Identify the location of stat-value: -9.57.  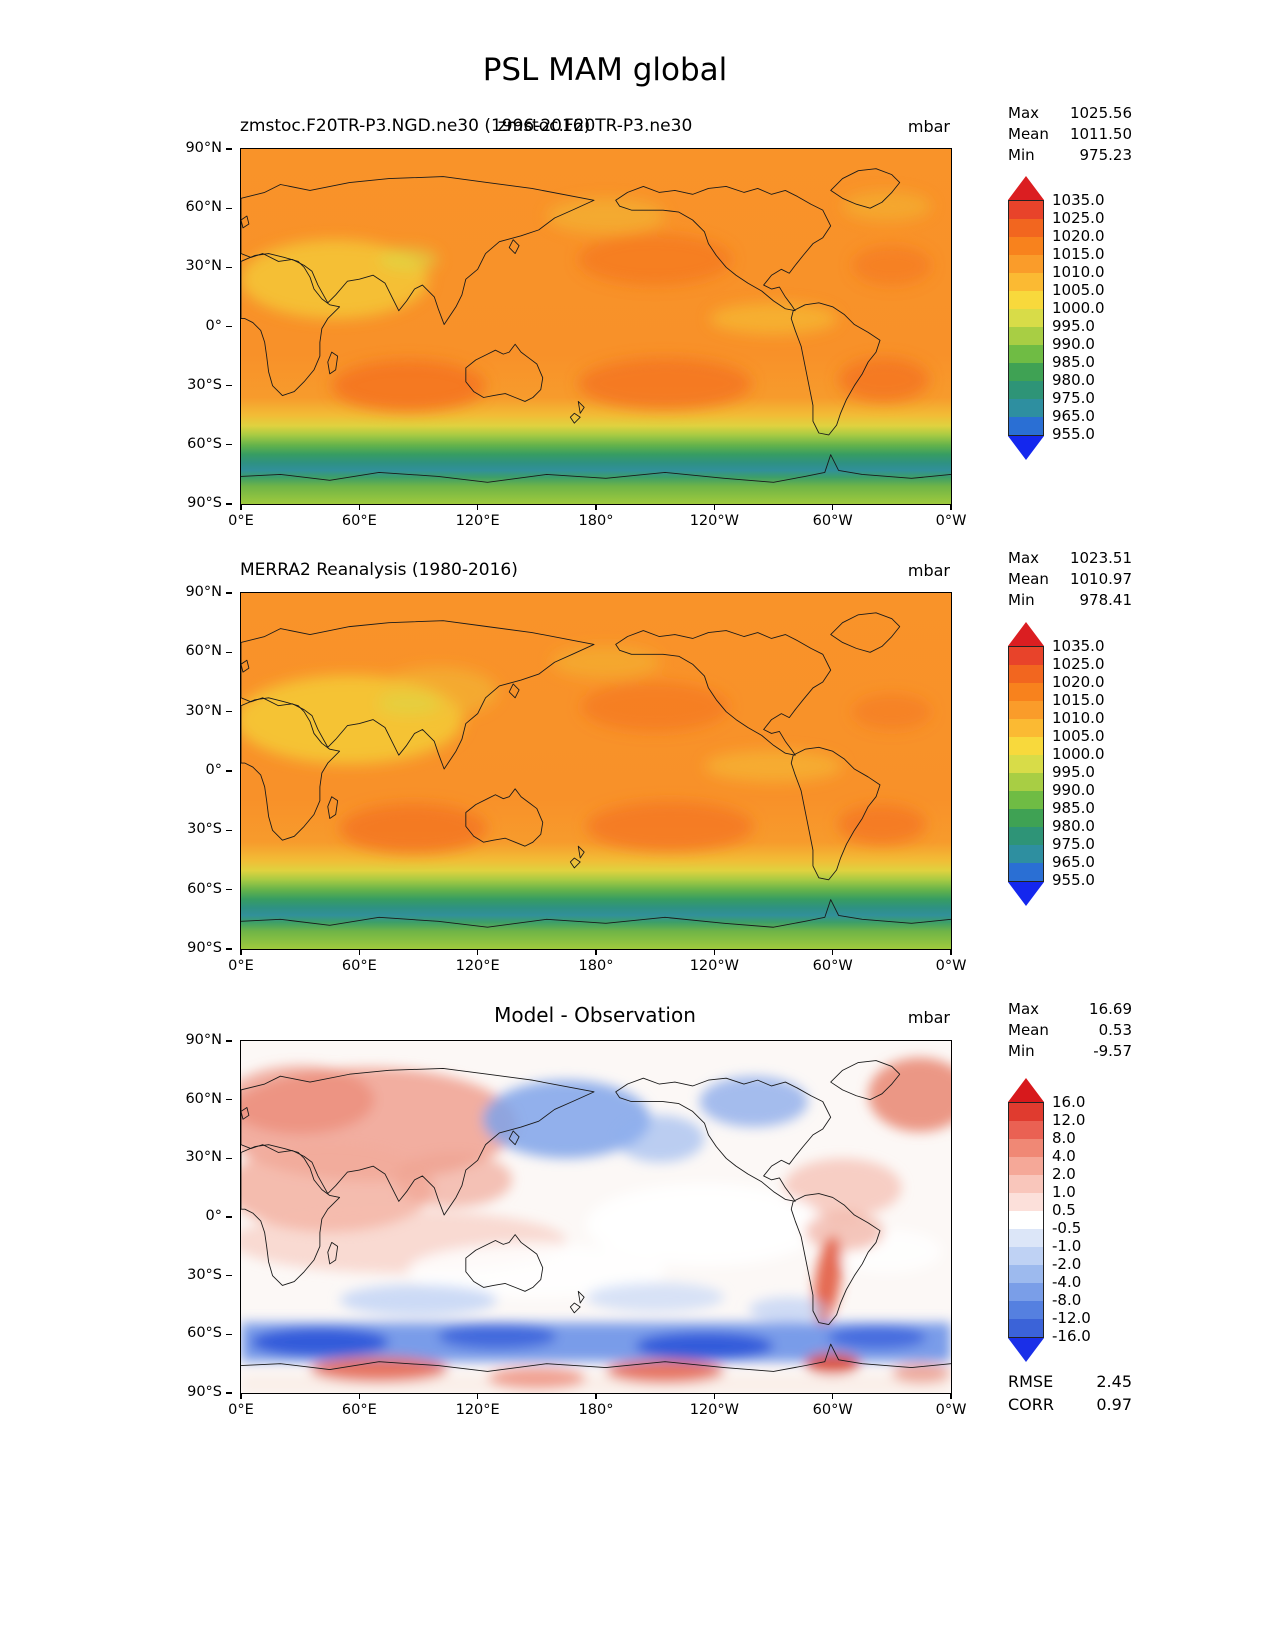
(1112, 1051).